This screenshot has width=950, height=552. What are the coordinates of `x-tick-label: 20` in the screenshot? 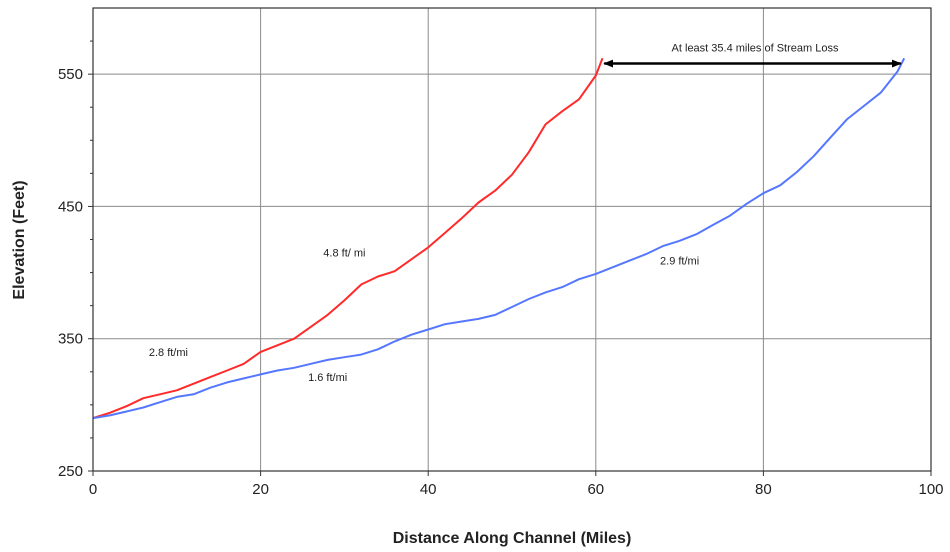 It's located at (260, 489).